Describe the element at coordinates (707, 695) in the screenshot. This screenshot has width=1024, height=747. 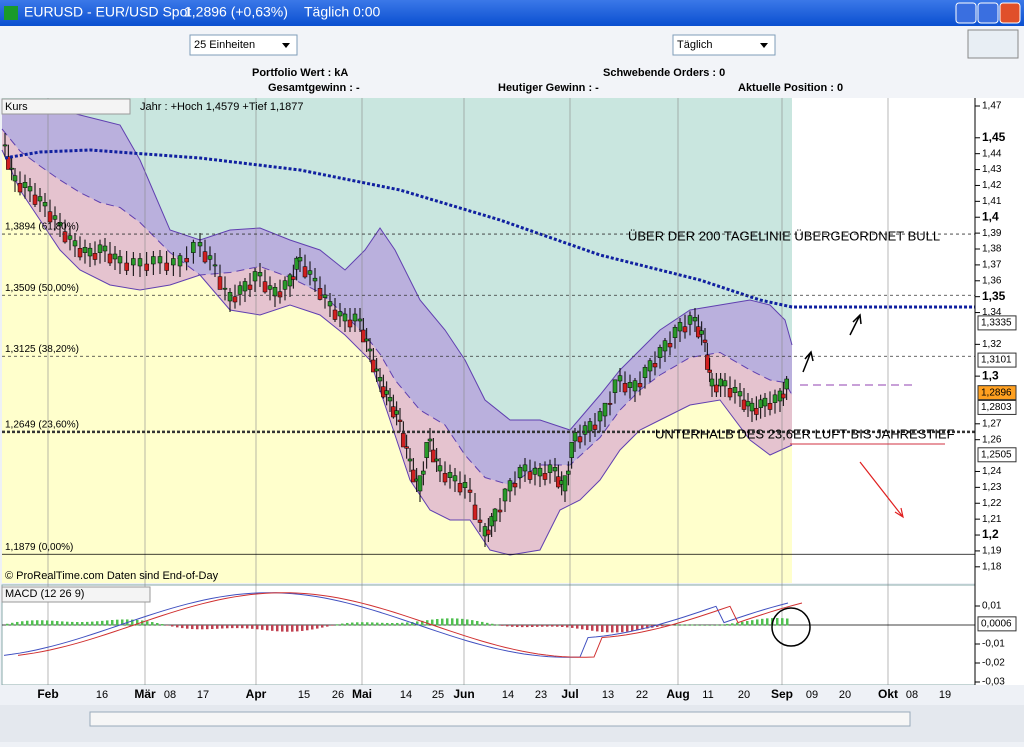
I see `x-tick-label: 11` at that location.